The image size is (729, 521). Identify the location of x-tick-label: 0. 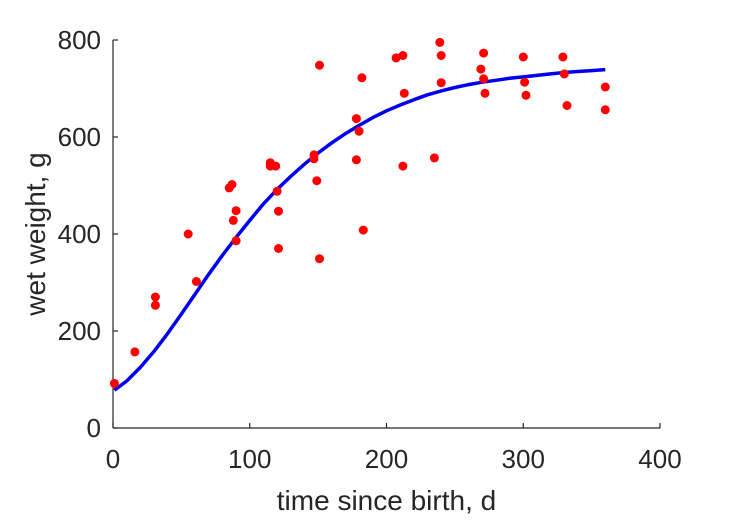
(113, 459).